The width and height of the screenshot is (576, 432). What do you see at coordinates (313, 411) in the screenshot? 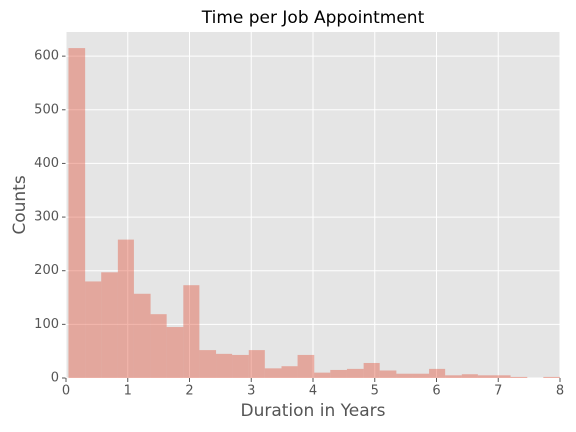
I see `x-axis-label: Duration in Years` at bounding box center [313, 411].